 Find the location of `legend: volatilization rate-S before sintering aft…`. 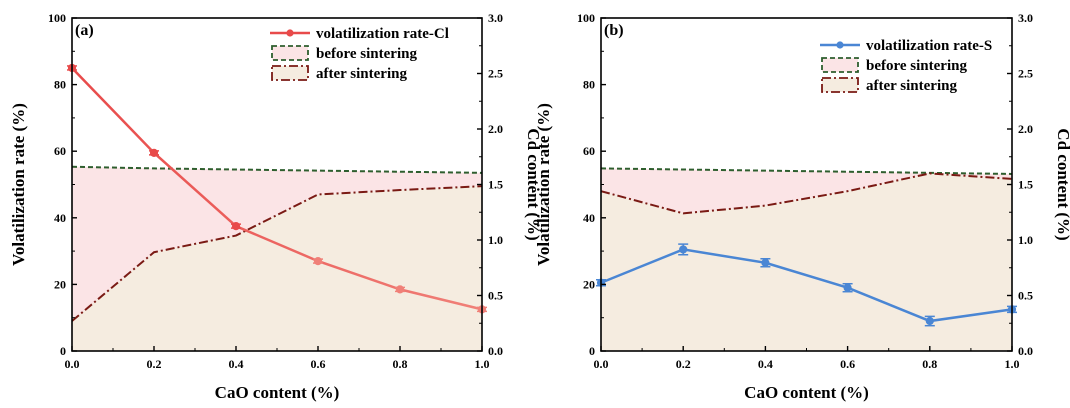

legend: volatilization rate-S before sintering aft… is located at coordinates (906, 66).